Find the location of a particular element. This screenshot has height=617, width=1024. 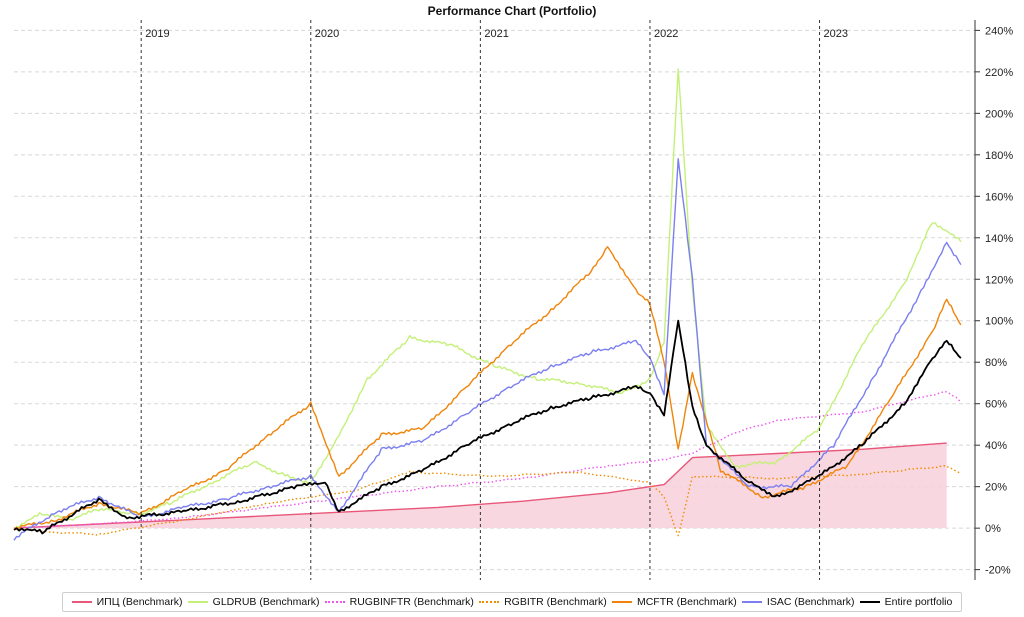

legend-item: MCFTR (Benchmark) is located at coordinates (674, 602).